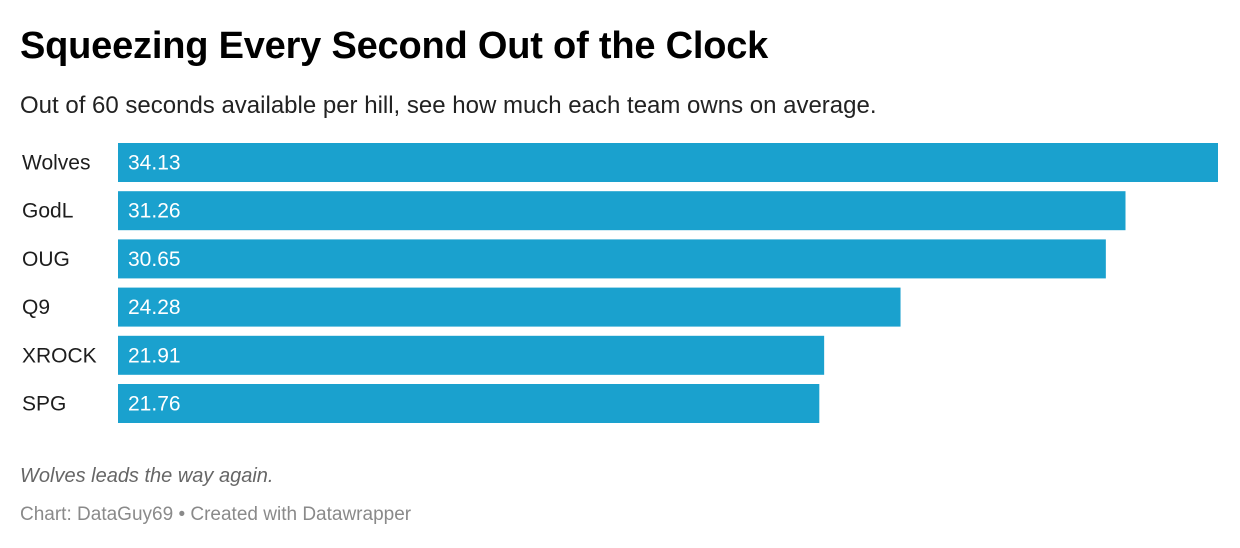 This screenshot has width=1240, height=548. I want to click on chart-title: Squeezing Every Second Out of the Clock, so click(394, 46).